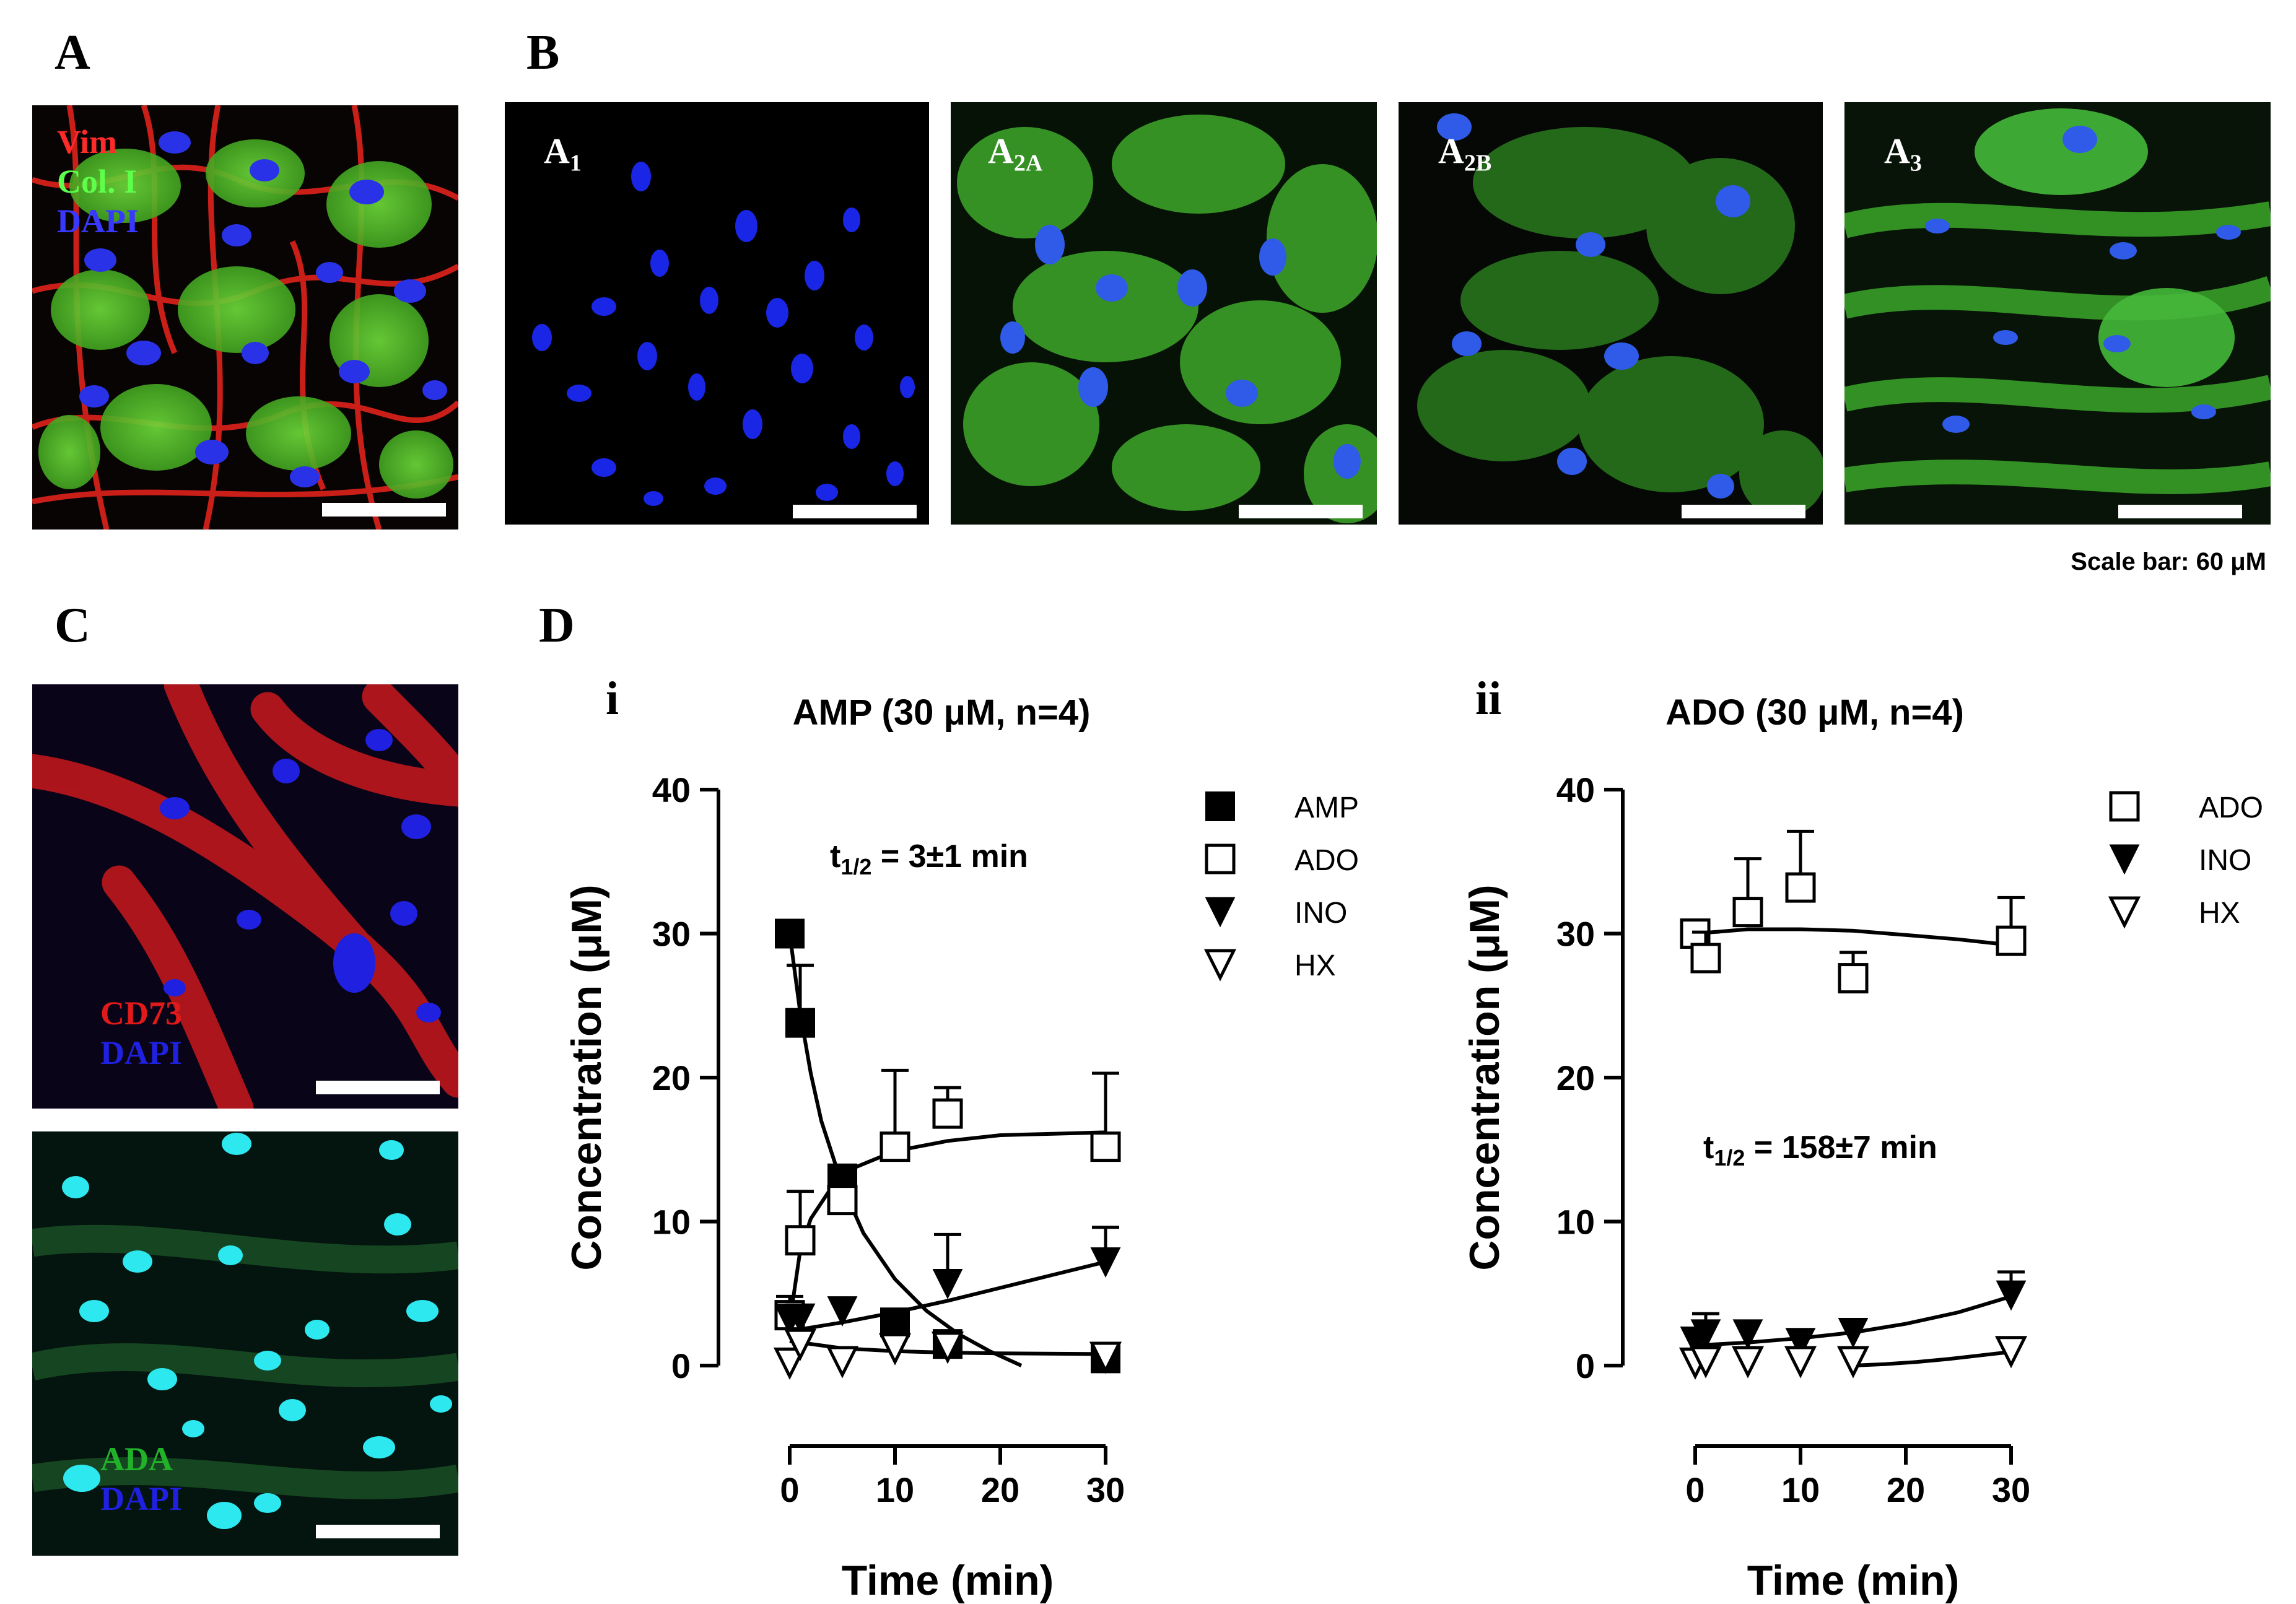 This screenshot has width=2296, height=1604. Describe the element at coordinates (1853, 937) in the screenshot. I see `fit-curve-ado` at that location.